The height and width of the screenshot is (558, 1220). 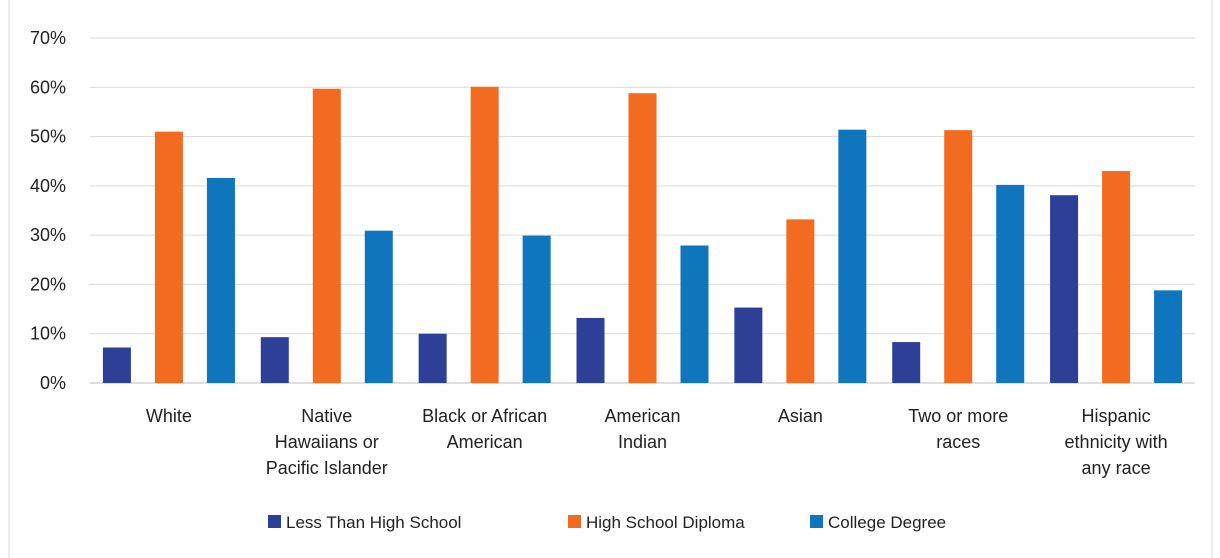 I want to click on y-tick-label: 70%, so click(x=48, y=38).